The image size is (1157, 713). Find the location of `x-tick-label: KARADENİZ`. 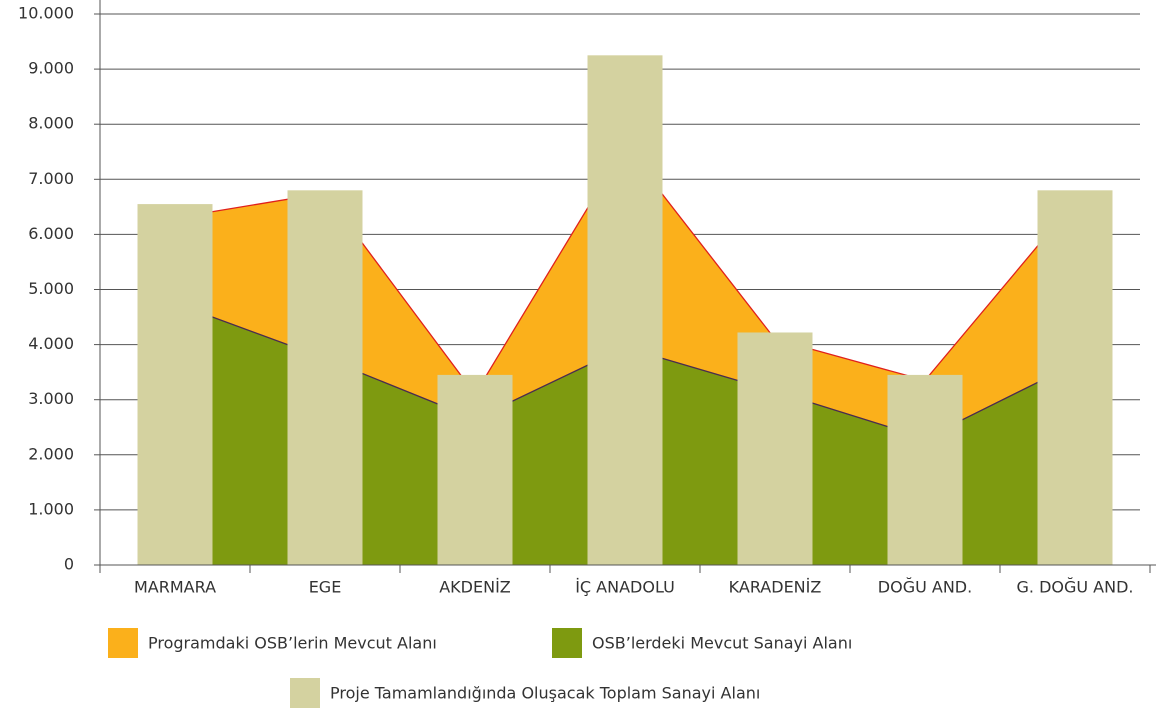

x-tick-label: KARADENİZ is located at coordinates (775, 587).